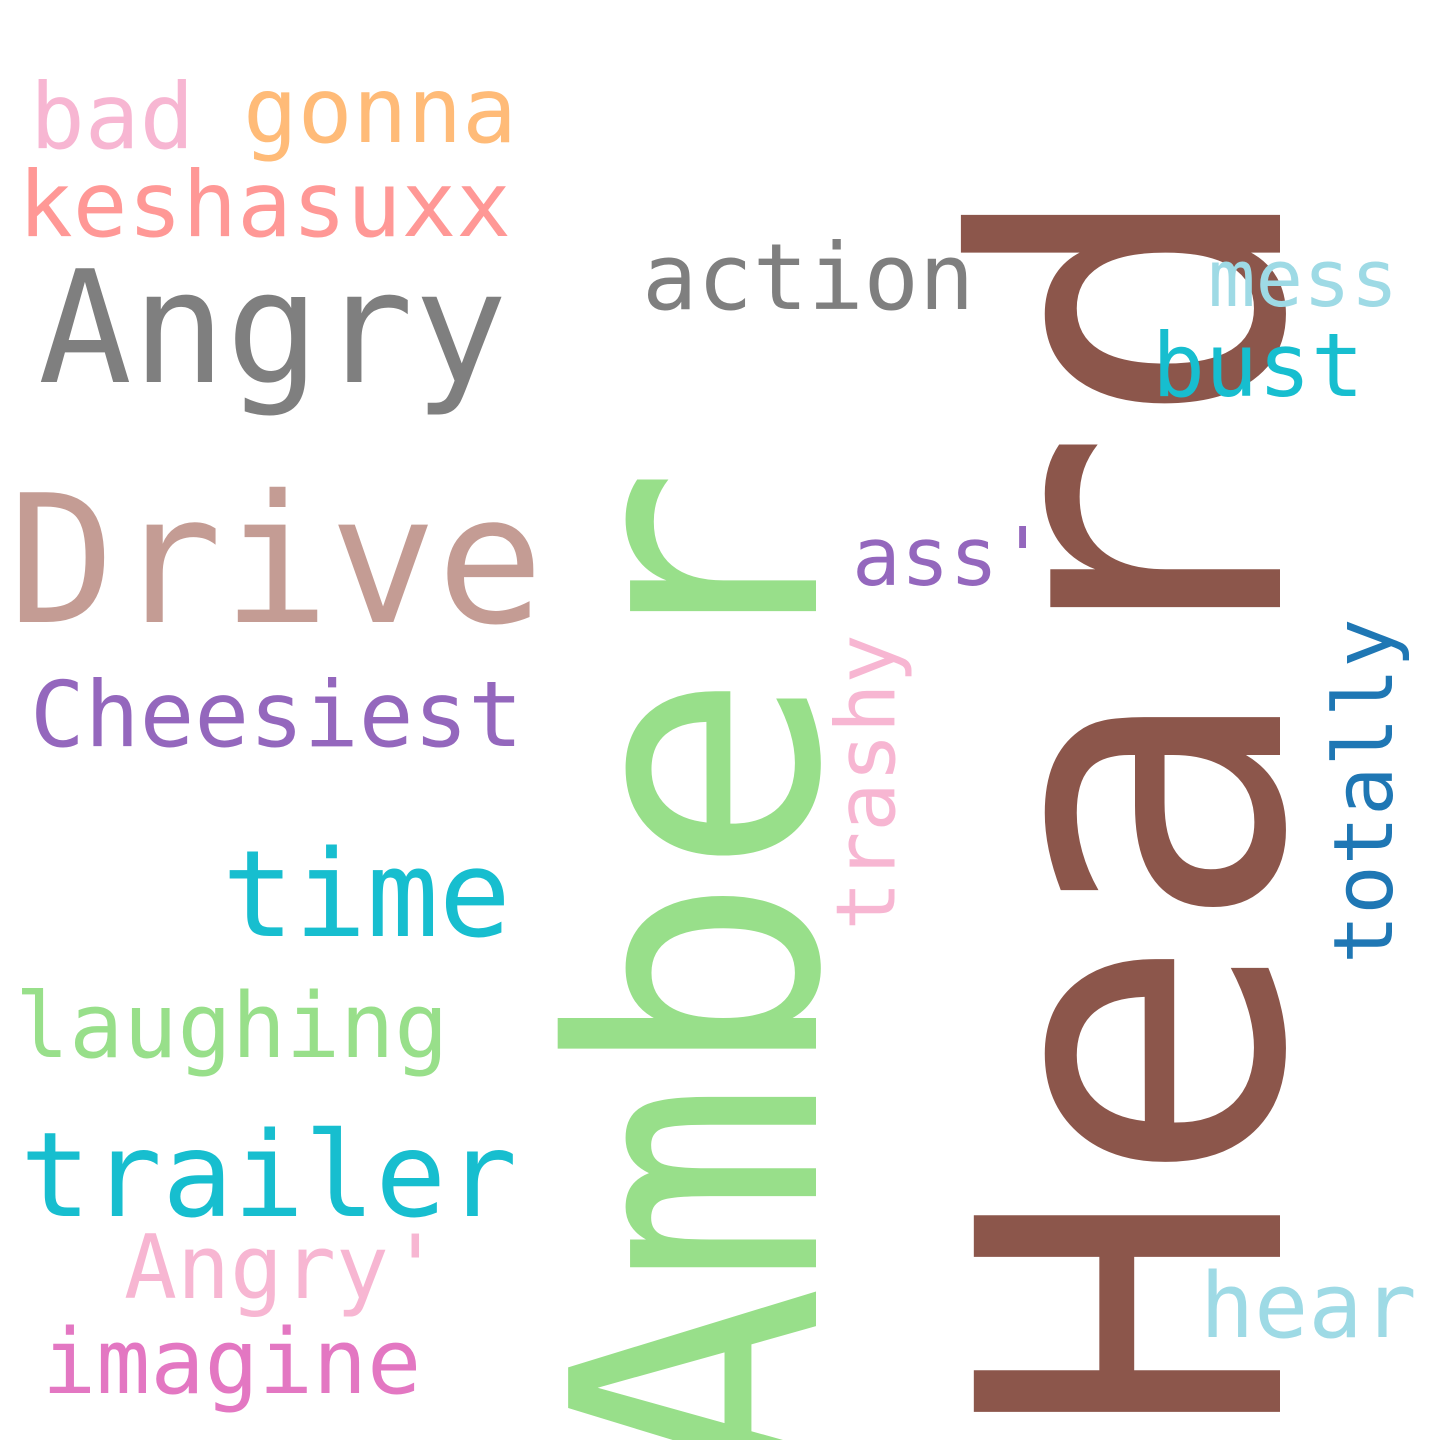 Image resolution: width=1440 pixels, height=1440 pixels. Describe the element at coordinates (276, 560) in the screenshot. I see `word-drive: Drive` at that location.